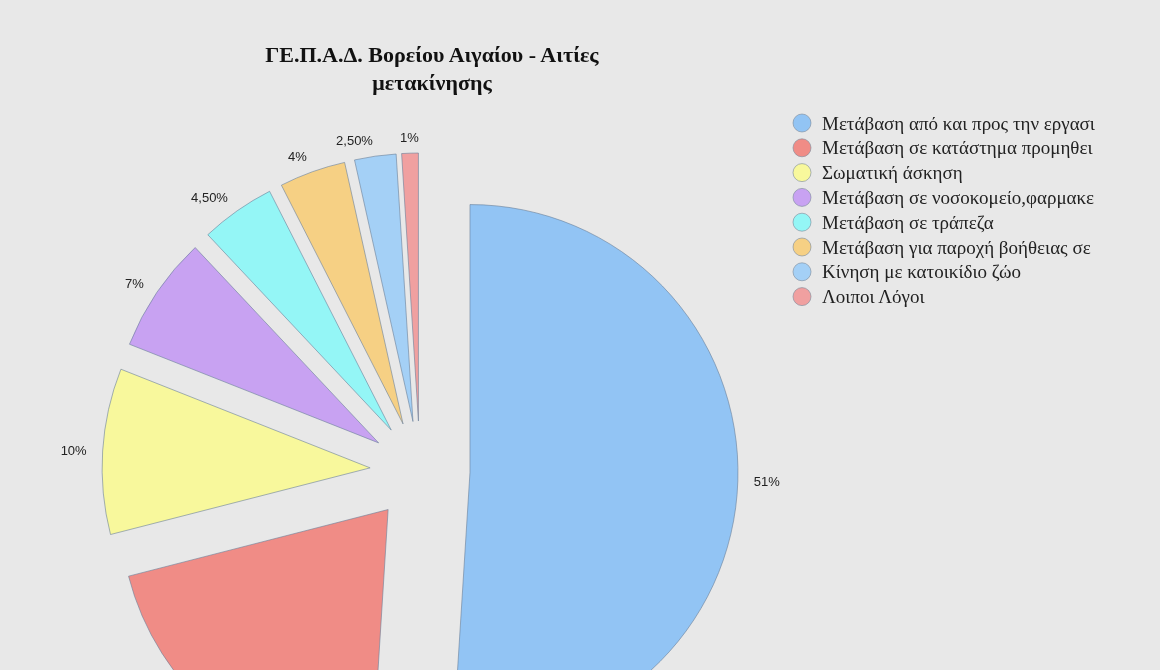 The image size is (1160, 670). I want to click on legend-label: Σωματική άσκηση, so click(892, 173).